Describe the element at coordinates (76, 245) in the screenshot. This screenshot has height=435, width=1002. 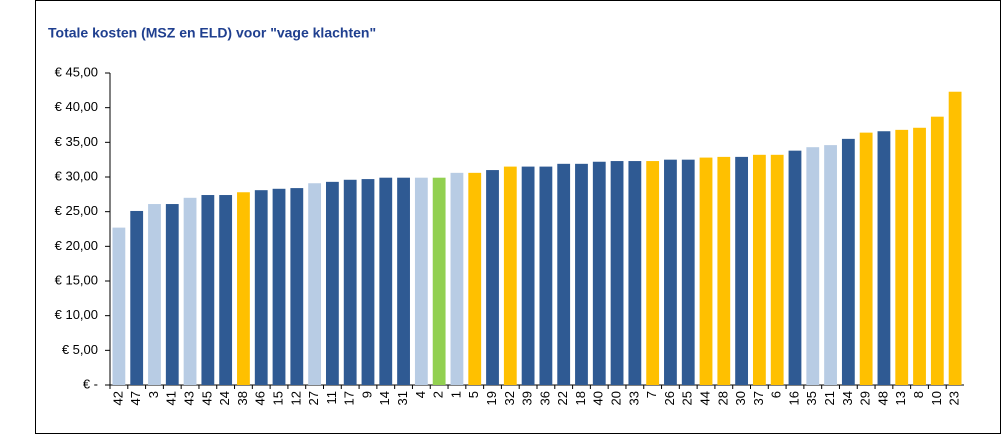
I see `y-tick-label: € 20,00` at that location.